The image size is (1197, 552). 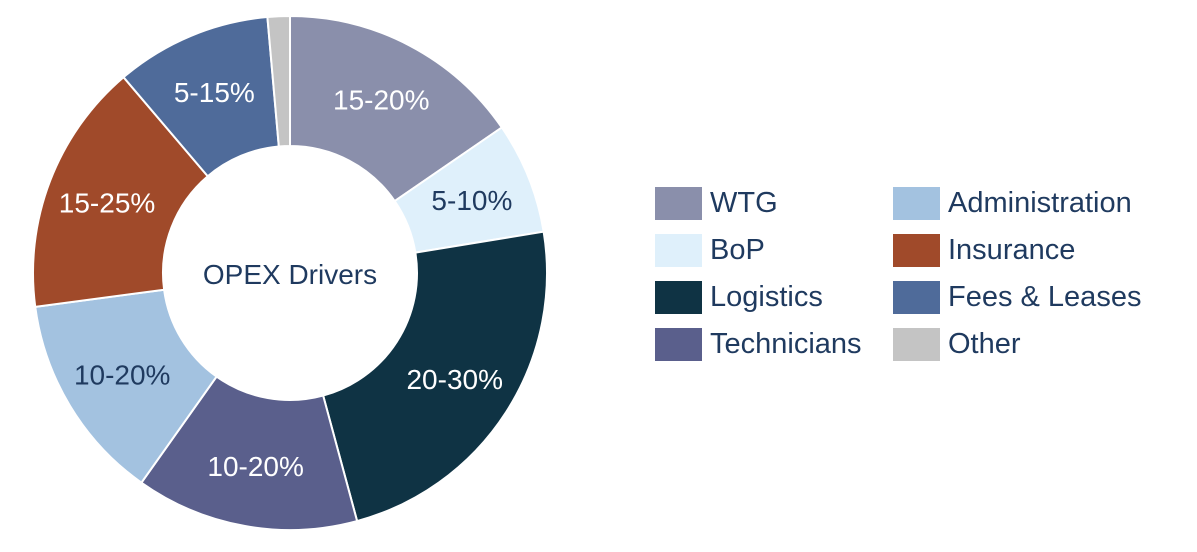 What do you see at coordinates (774, 250) in the screenshot?
I see `legend-item-bop: BoP` at bounding box center [774, 250].